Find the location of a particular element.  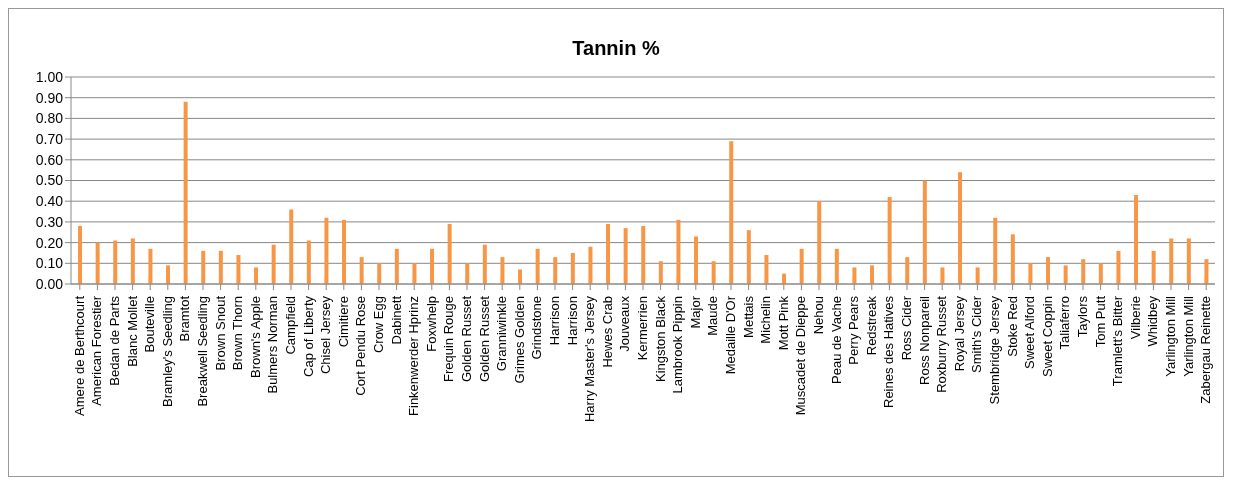

x-tick-label: Sweet Coppin is located at coordinates (1047, 336).